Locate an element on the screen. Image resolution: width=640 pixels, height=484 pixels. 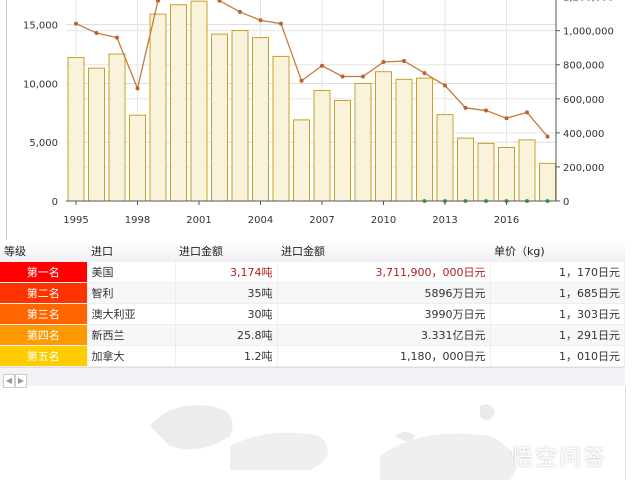
right-tick-label: 1,200,000 is located at coordinates (588, 2).